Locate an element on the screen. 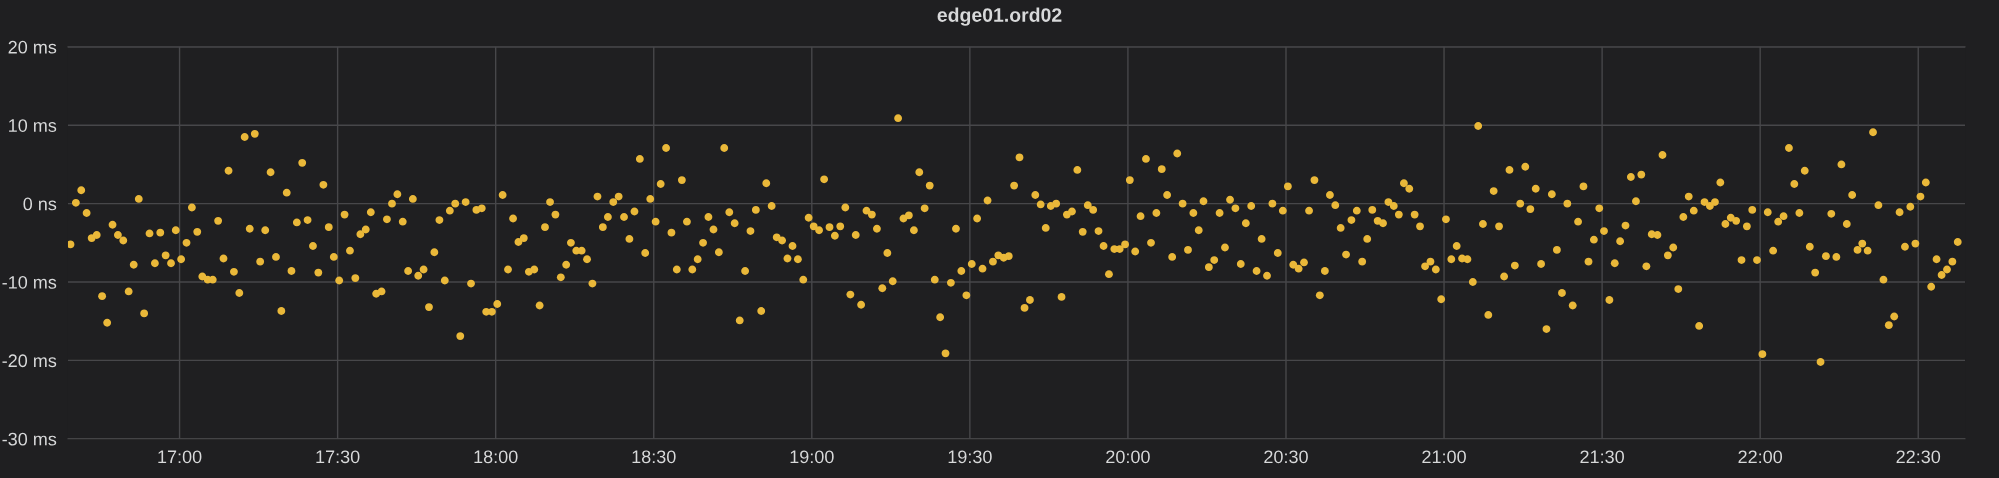  x-tick-label: 21:00 is located at coordinates (1444, 457).